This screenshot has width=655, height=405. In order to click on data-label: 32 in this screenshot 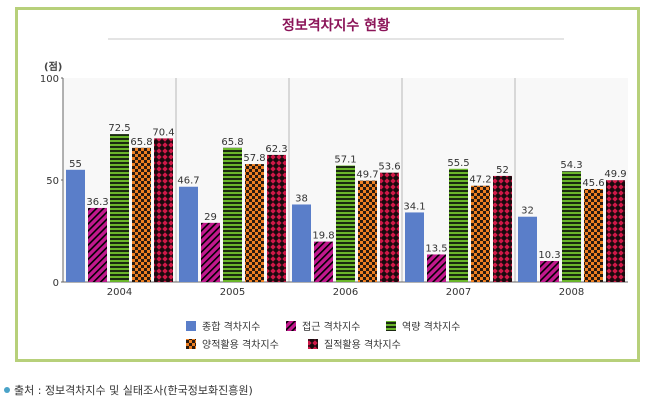, I will do `click(527, 211)`.